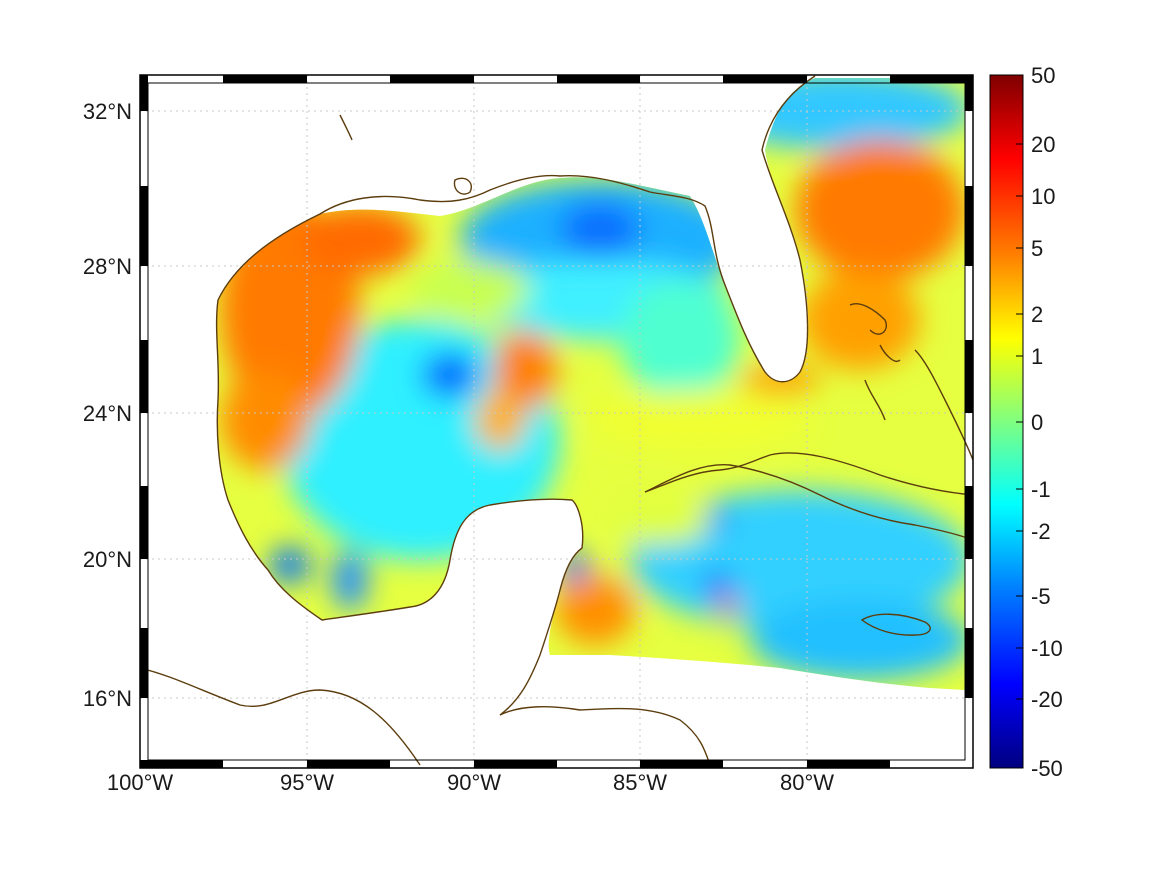 This screenshot has height=875, width=1167. Describe the element at coordinates (1041, 596) in the screenshot. I see `colorbar-tick-label: -5` at that location.